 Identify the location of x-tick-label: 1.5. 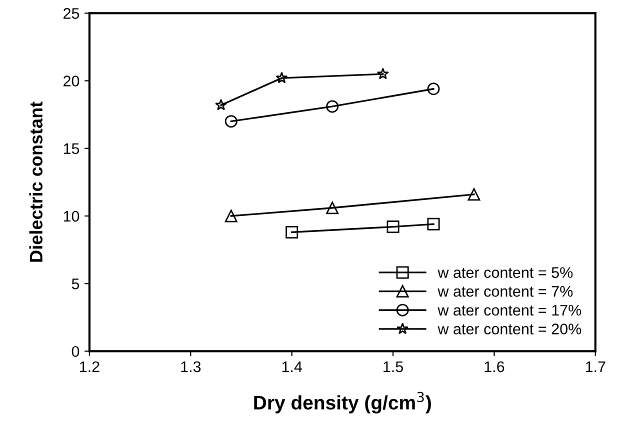
(394, 366).